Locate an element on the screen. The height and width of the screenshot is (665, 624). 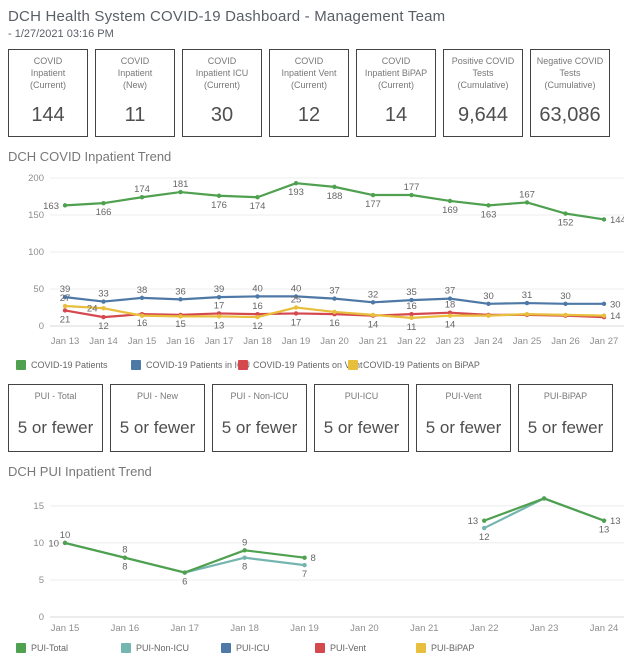
pui-card-pui-total: PUI - Total 5 or fewer is located at coordinates (55, 418).